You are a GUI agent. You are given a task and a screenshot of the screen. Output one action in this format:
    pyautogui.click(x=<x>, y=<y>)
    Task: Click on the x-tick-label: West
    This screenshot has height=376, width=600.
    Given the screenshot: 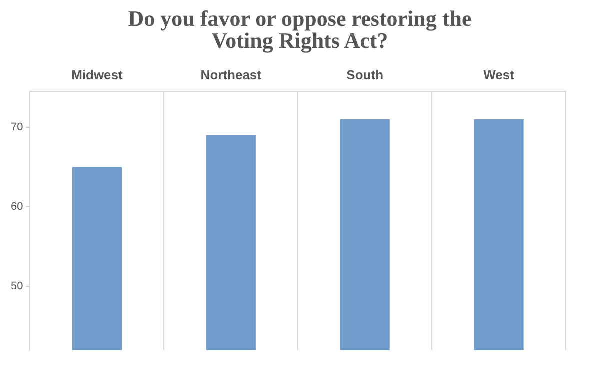 What is the action you would take?
    pyautogui.click(x=500, y=74)
    